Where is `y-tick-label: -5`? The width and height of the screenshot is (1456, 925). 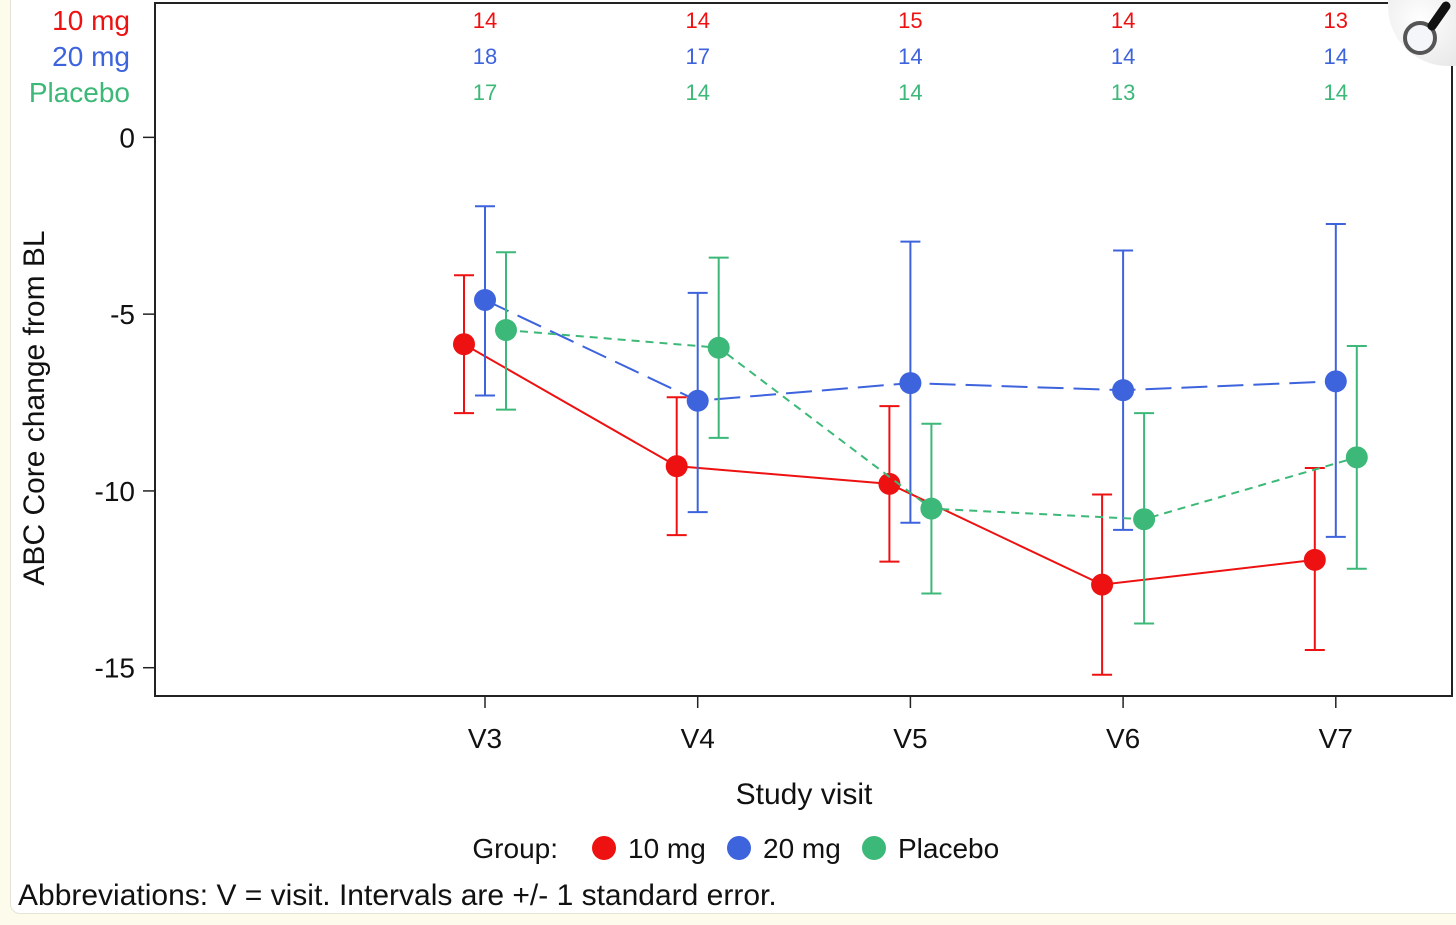
y-tick-label: -5 is located at coordinates (122, 314).